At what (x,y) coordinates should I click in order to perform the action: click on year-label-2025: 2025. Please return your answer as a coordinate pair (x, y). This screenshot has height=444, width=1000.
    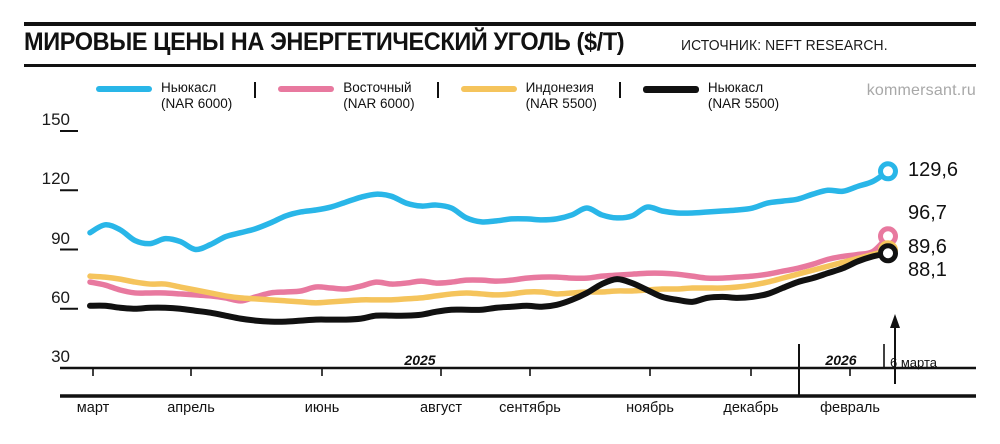
    Looking at the image, I should click on (420, 360).